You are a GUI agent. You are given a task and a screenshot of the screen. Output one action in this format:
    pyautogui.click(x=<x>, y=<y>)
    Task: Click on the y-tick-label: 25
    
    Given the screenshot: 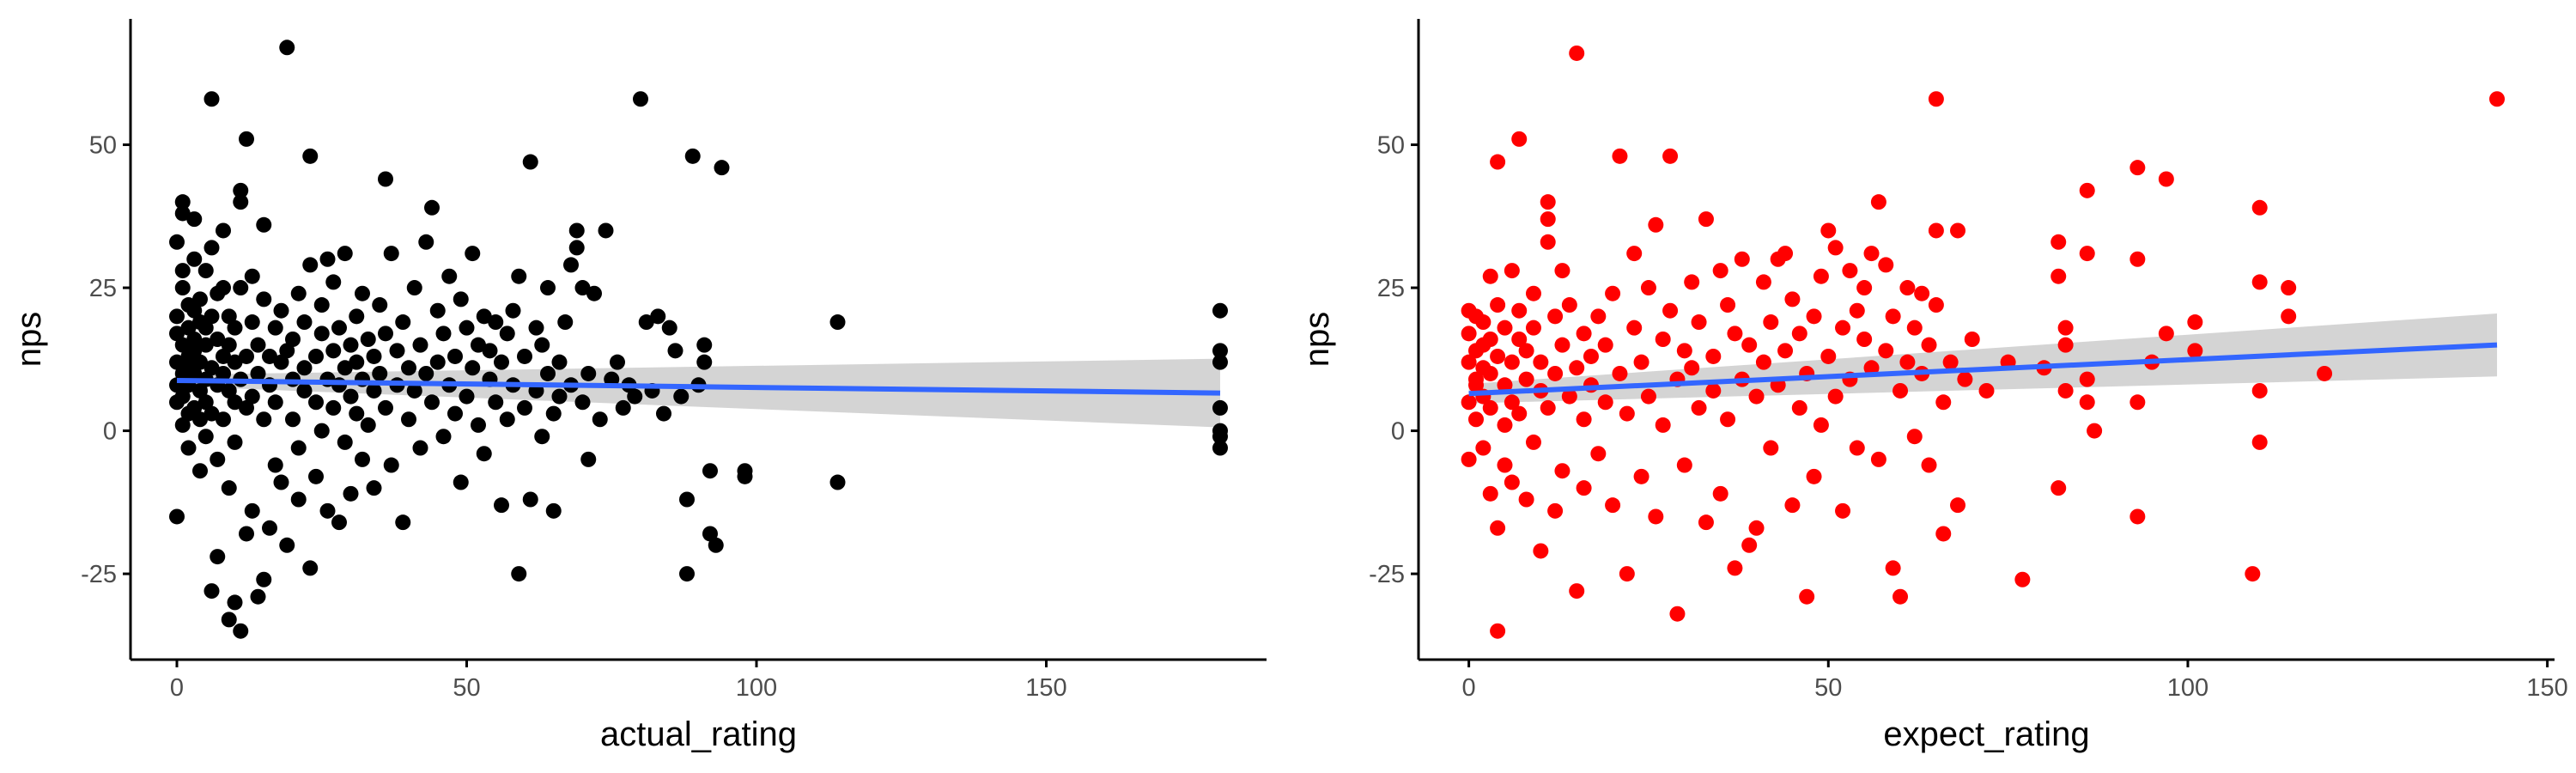 What is the action you would take?
    pyautogui.click(x=1391, y=288)
    